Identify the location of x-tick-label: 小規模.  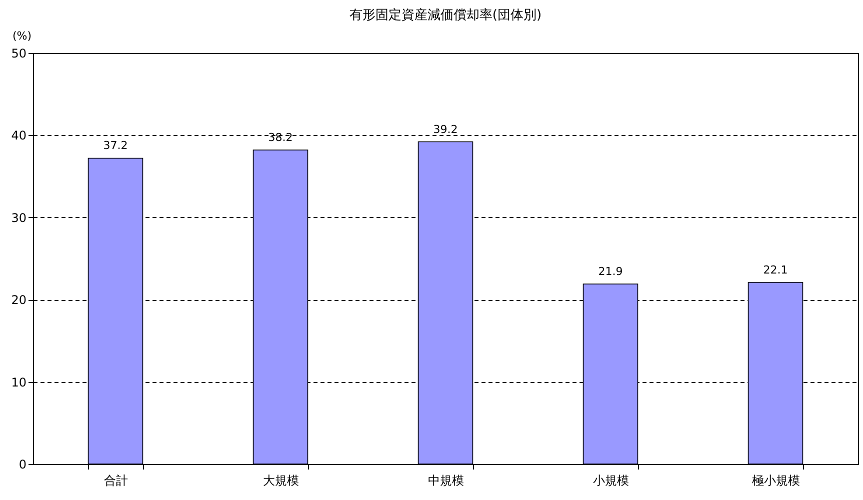
(611, 481).